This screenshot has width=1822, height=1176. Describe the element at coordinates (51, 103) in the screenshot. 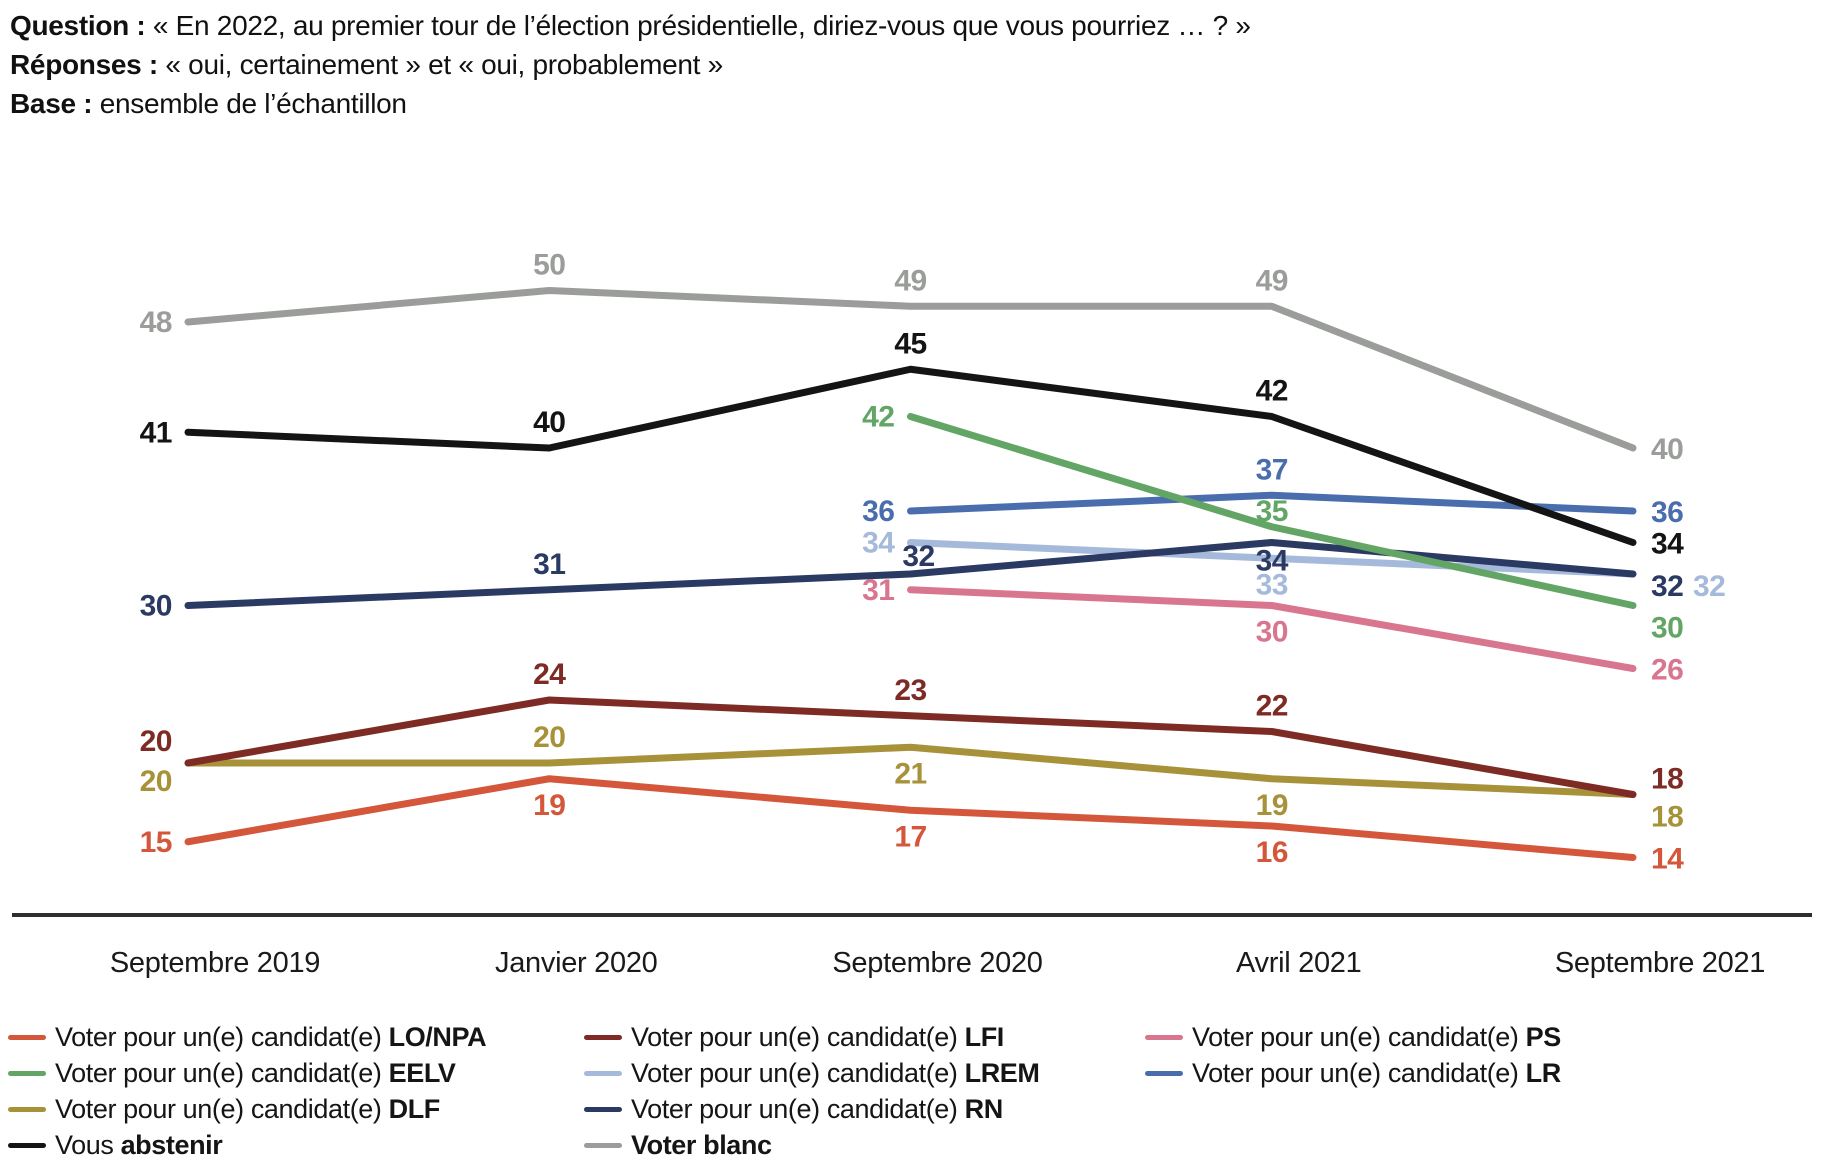

I see `base-label: Base :` at that location.